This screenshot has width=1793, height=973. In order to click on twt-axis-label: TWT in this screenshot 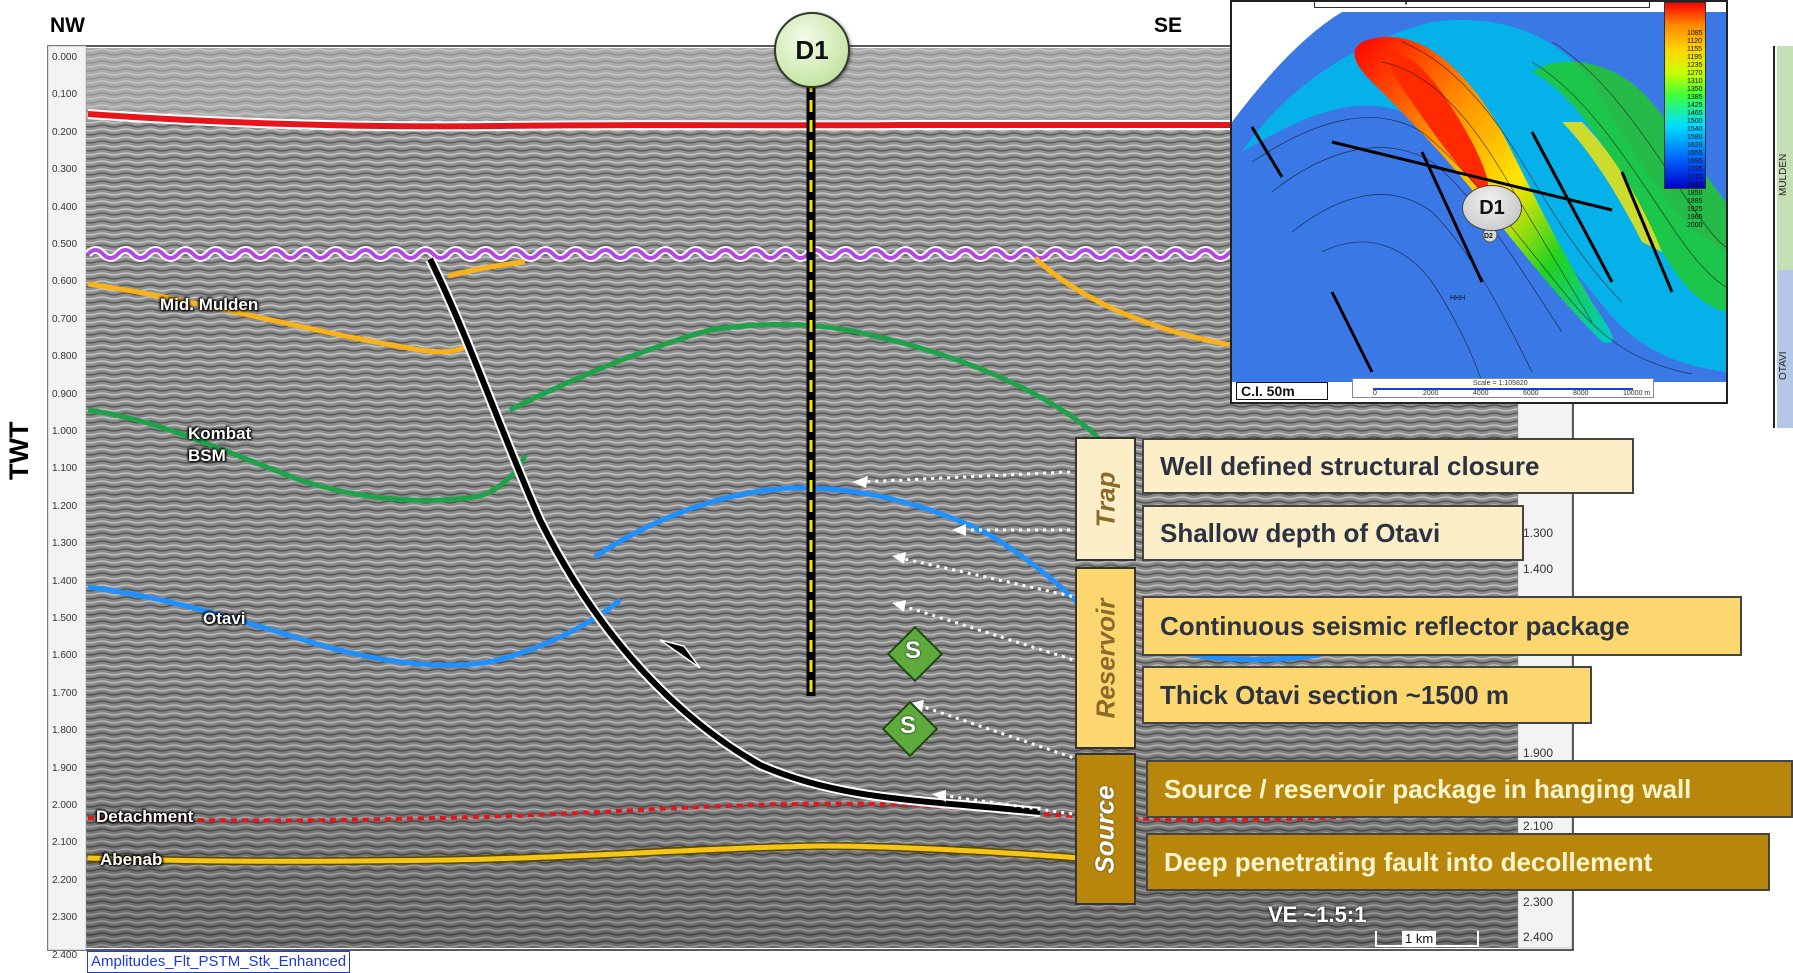, I will do `click(19, 450)`.